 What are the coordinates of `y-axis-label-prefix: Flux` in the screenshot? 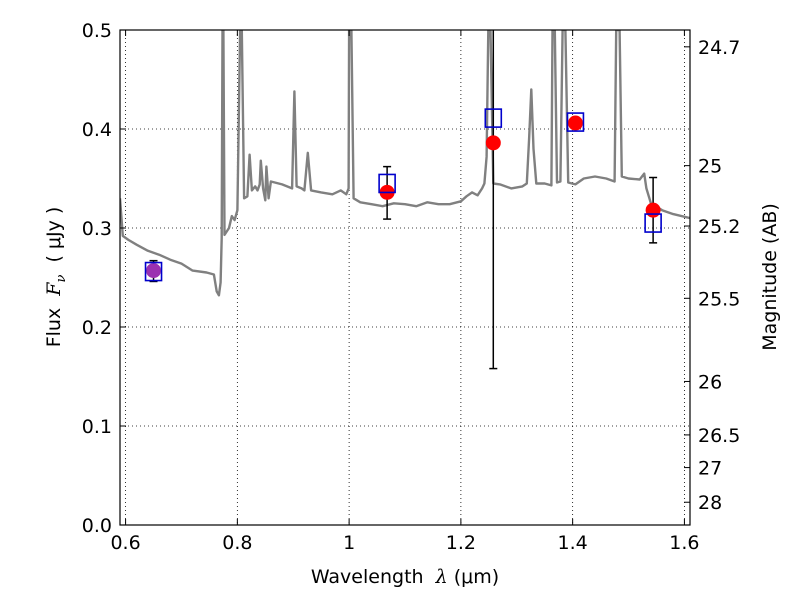 It's located at (54, 322).